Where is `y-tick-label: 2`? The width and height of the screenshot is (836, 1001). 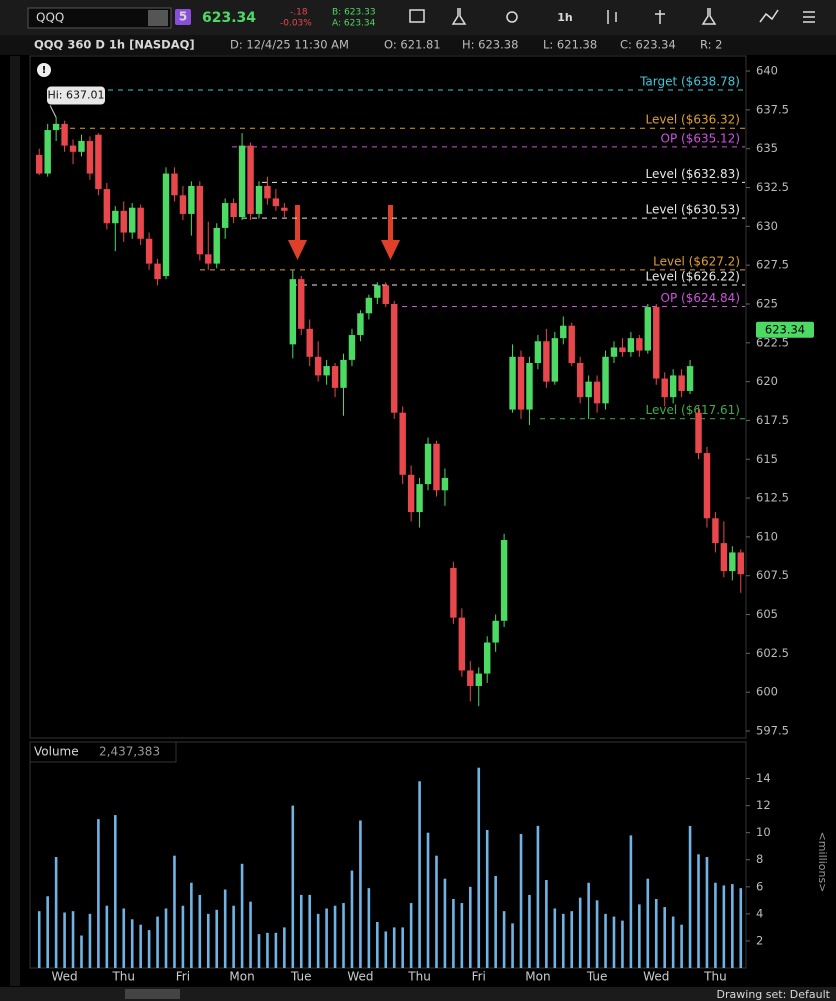 y-tick-label: 2 is located at coordinates (759, 940).